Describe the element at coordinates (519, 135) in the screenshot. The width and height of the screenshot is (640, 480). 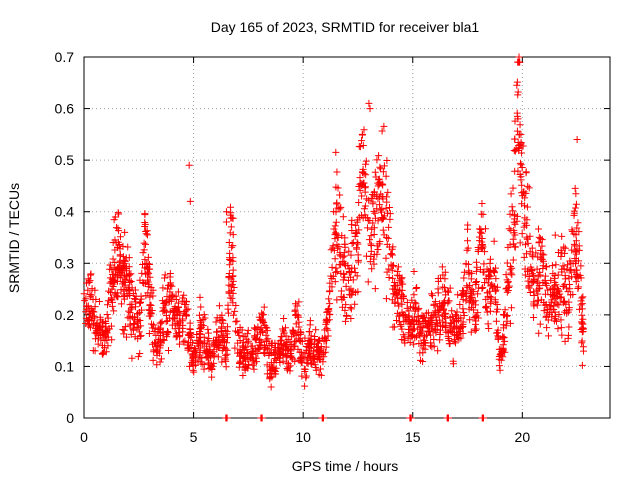
I see `data-point-1955` at that location.